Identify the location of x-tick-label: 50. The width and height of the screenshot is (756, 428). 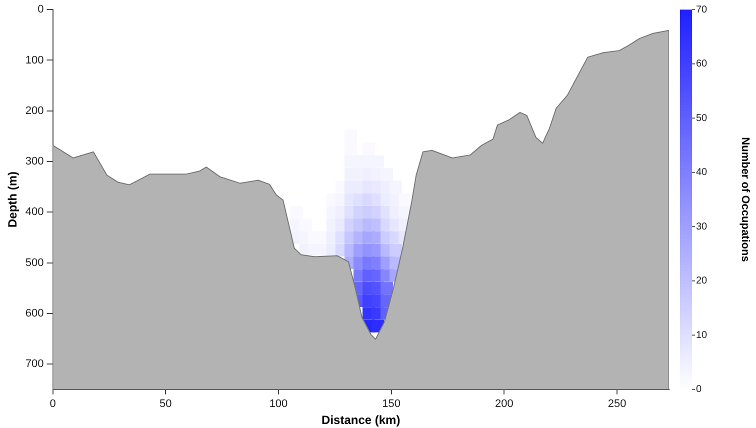
(165, 404).